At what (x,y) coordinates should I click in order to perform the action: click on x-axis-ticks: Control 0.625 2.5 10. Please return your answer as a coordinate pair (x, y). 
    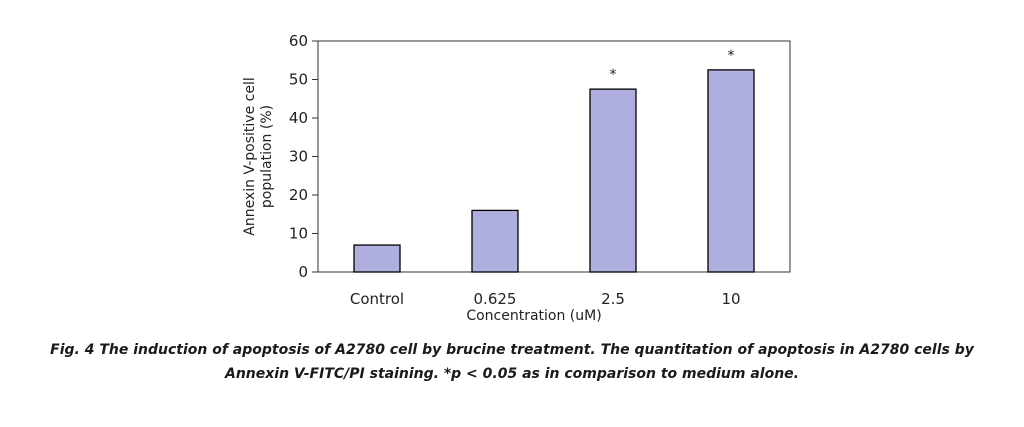
    Looking at the image, I should click on (545, 299).